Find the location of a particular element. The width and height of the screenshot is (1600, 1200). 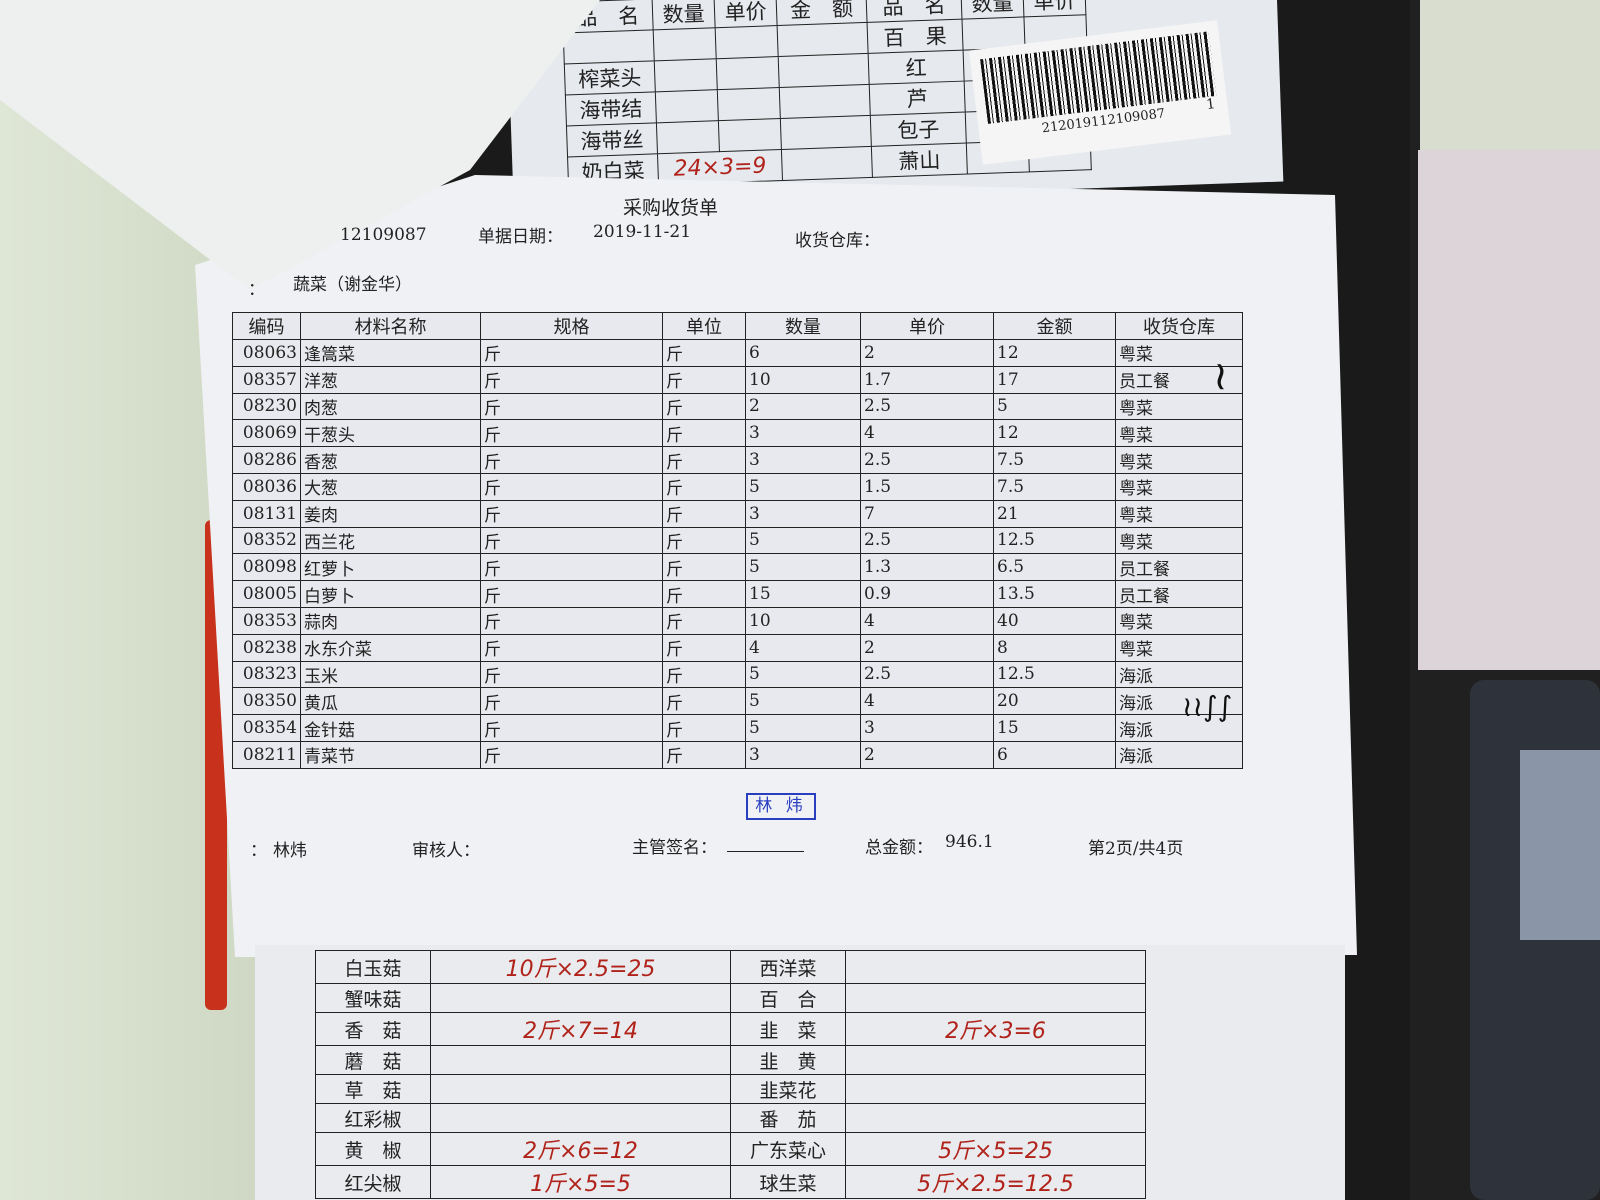

table-header-row: 编码 材料名称 规格 单位 数量 单价 金额 收货仓库 is located at coordinates (737, 326).